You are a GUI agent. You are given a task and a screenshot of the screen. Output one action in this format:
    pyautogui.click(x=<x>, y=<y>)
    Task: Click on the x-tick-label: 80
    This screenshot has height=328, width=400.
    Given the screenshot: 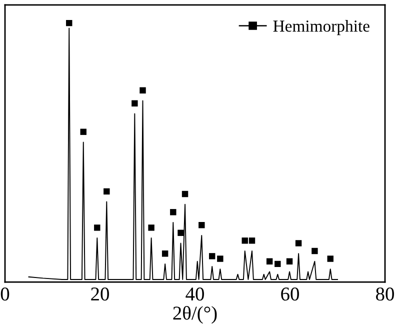 What is the action you would take?
    pyautogui.click(x=385, y=294)
    